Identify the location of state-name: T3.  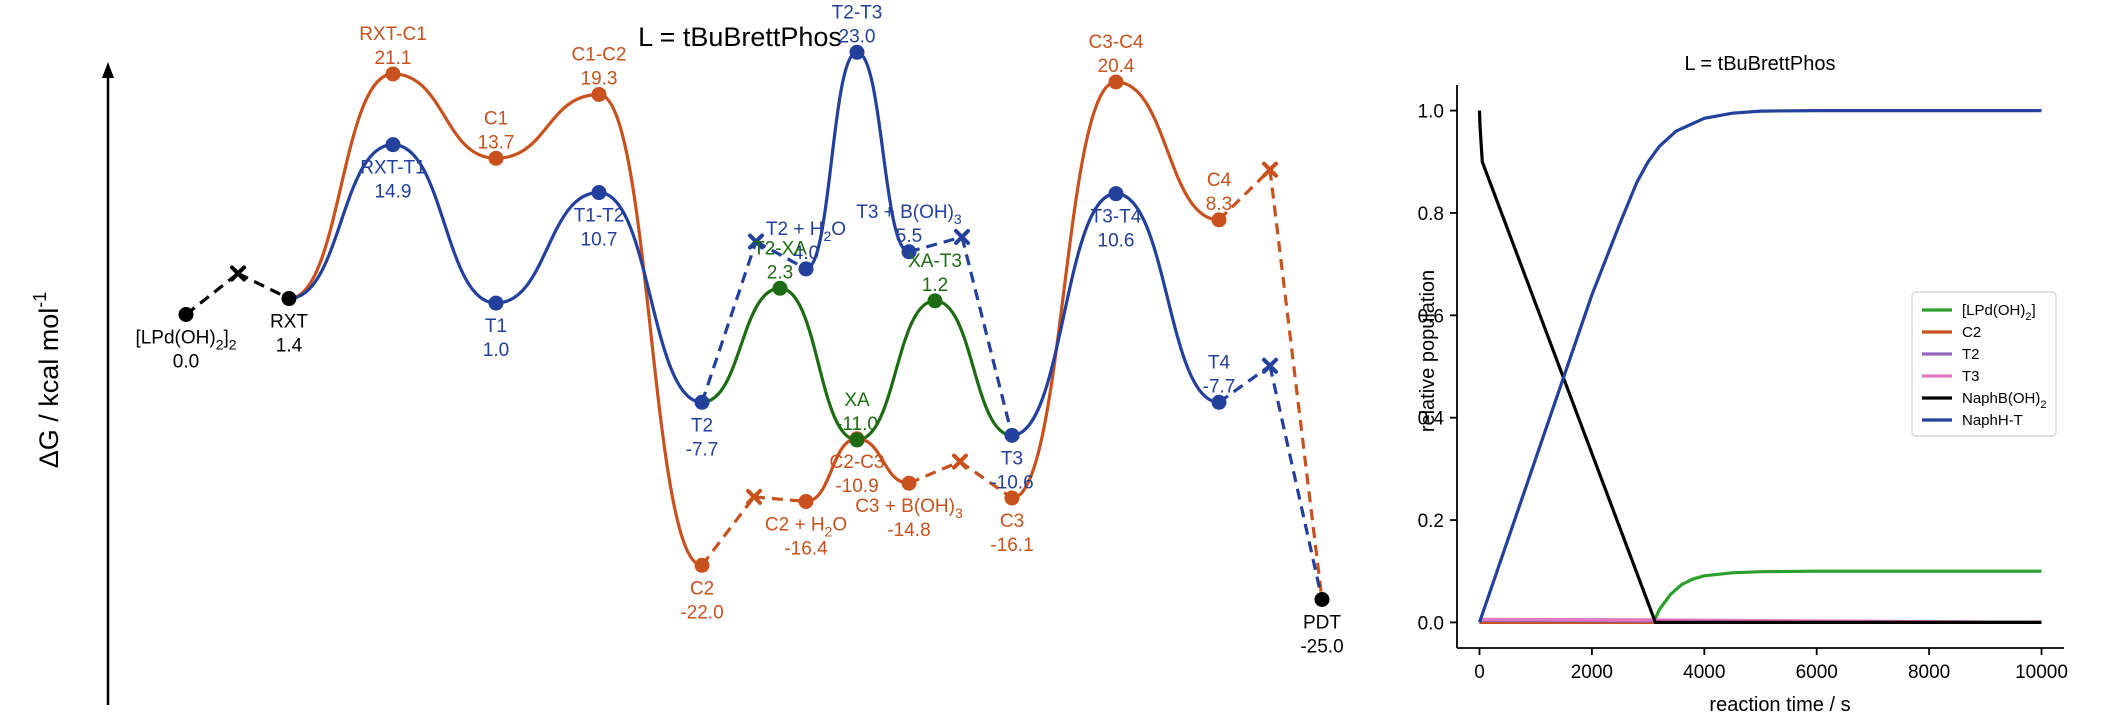
(1012, 458).